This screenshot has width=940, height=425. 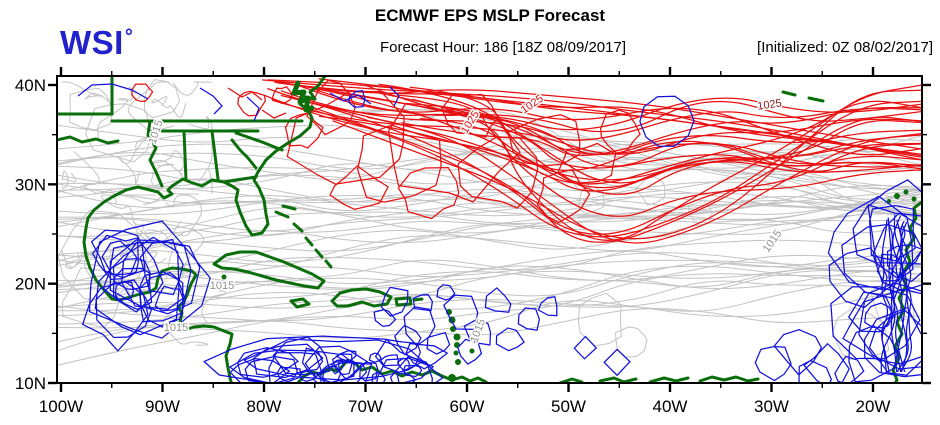 I want to click on y-tick-label: 10N, so click(x=30, y=383).